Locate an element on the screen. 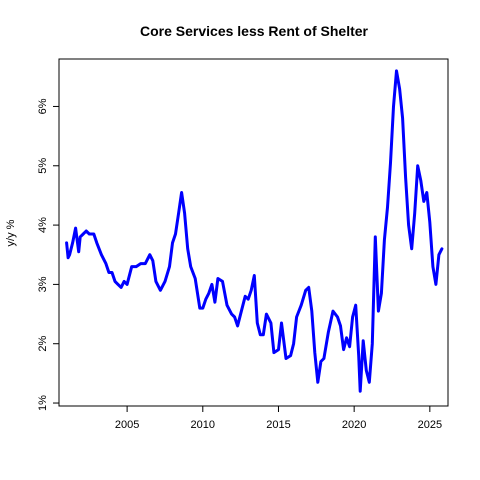 This screenshot has width=480, height=480. x-tick-label: 2020 is located at coordinates (354, 425).